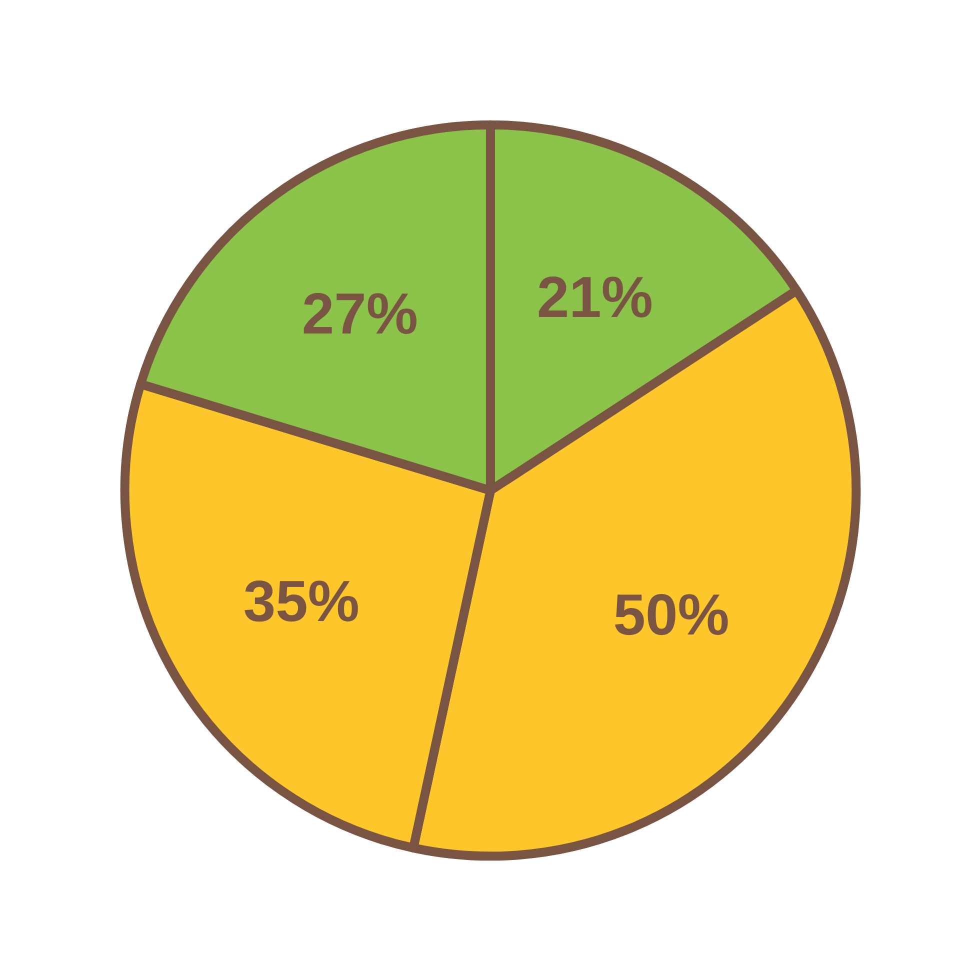 This screenshot has width=980, height=980. What do you see at coordinates (671, 615) in the screenshot?
I see `data-label: 50%` at bounding box center [671, 615].